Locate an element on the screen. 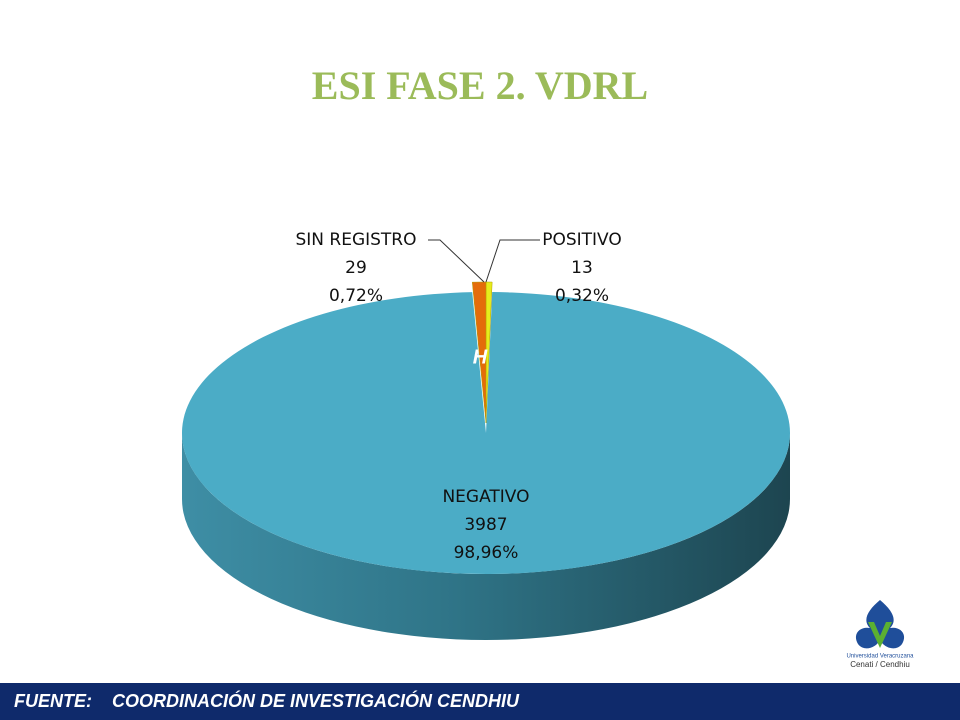  data-label-percent: 0,32% is located at coordinates (582, 296).